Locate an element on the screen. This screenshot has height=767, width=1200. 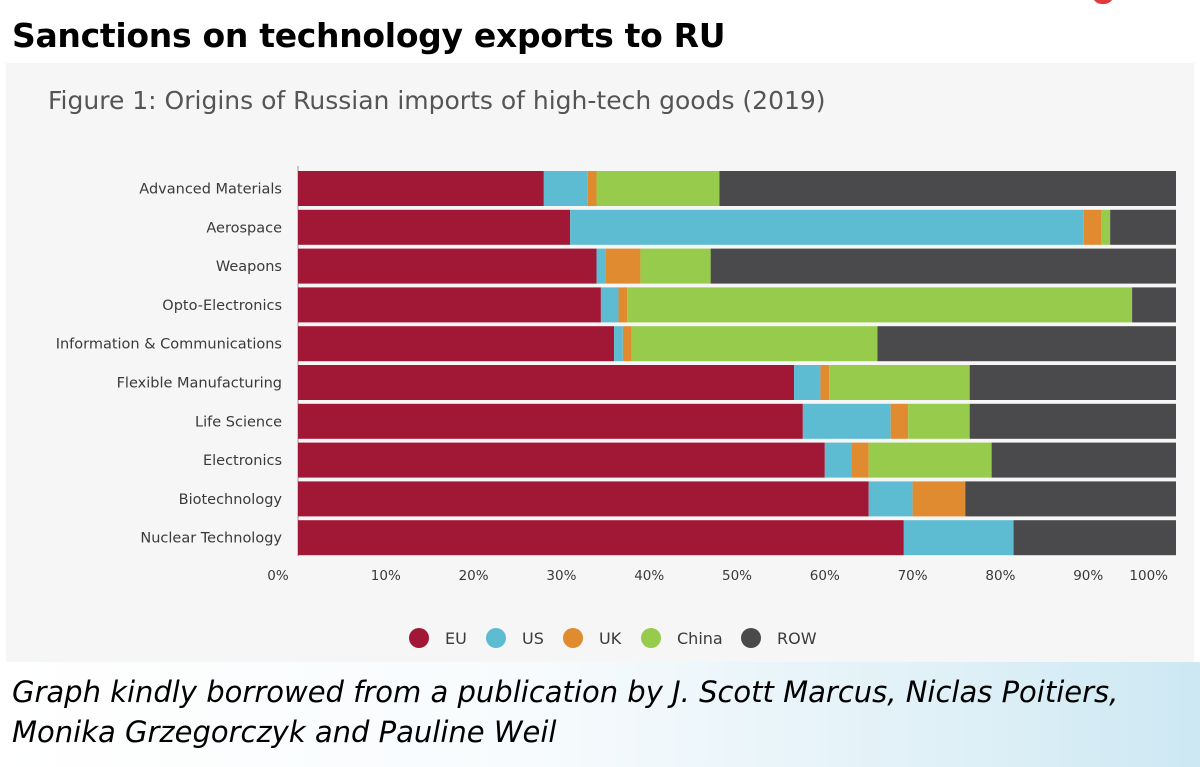
x-tick-label: 100% is located at coordinates (1148, 576).